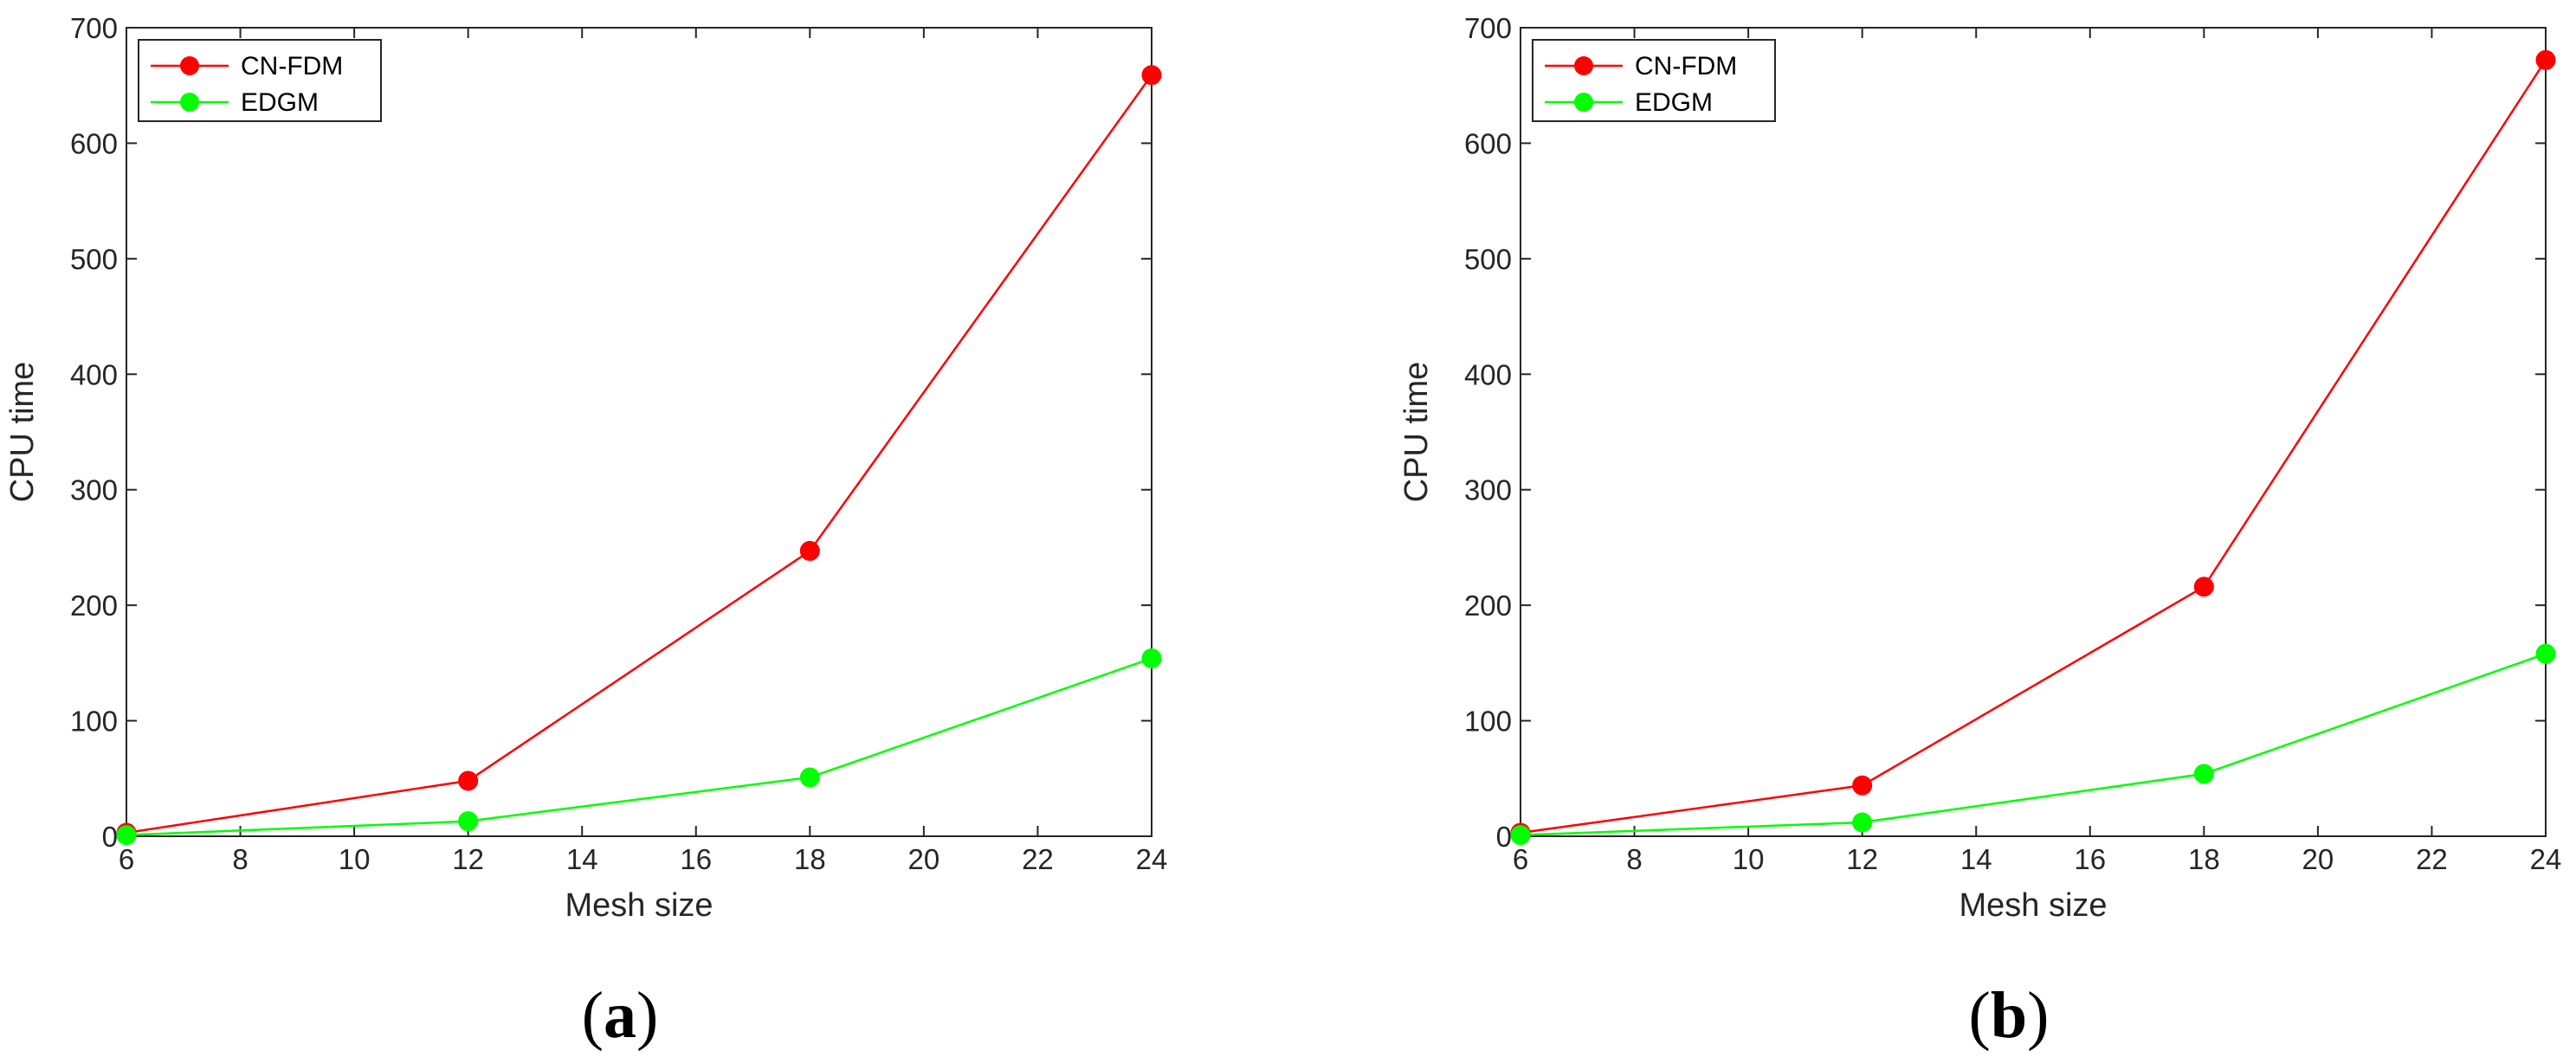 This screenshot has width=2576, height=1057. I want to click on caption-letter: b, so click(2009, 1015).